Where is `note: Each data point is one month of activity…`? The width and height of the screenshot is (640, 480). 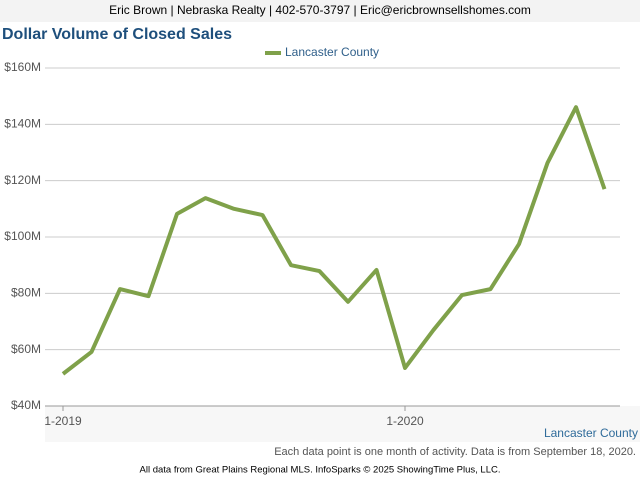 note: Each data point is one month of activity… is located at coordinates (455, 452).